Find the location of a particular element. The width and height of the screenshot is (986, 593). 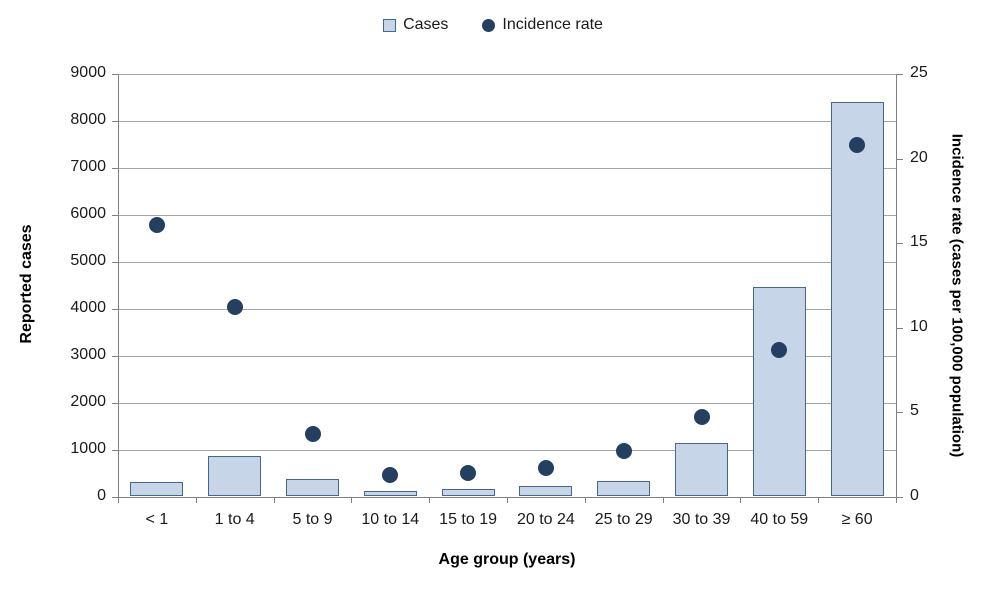

legend-item-cases: Cases is located at coordinates (415, 25).